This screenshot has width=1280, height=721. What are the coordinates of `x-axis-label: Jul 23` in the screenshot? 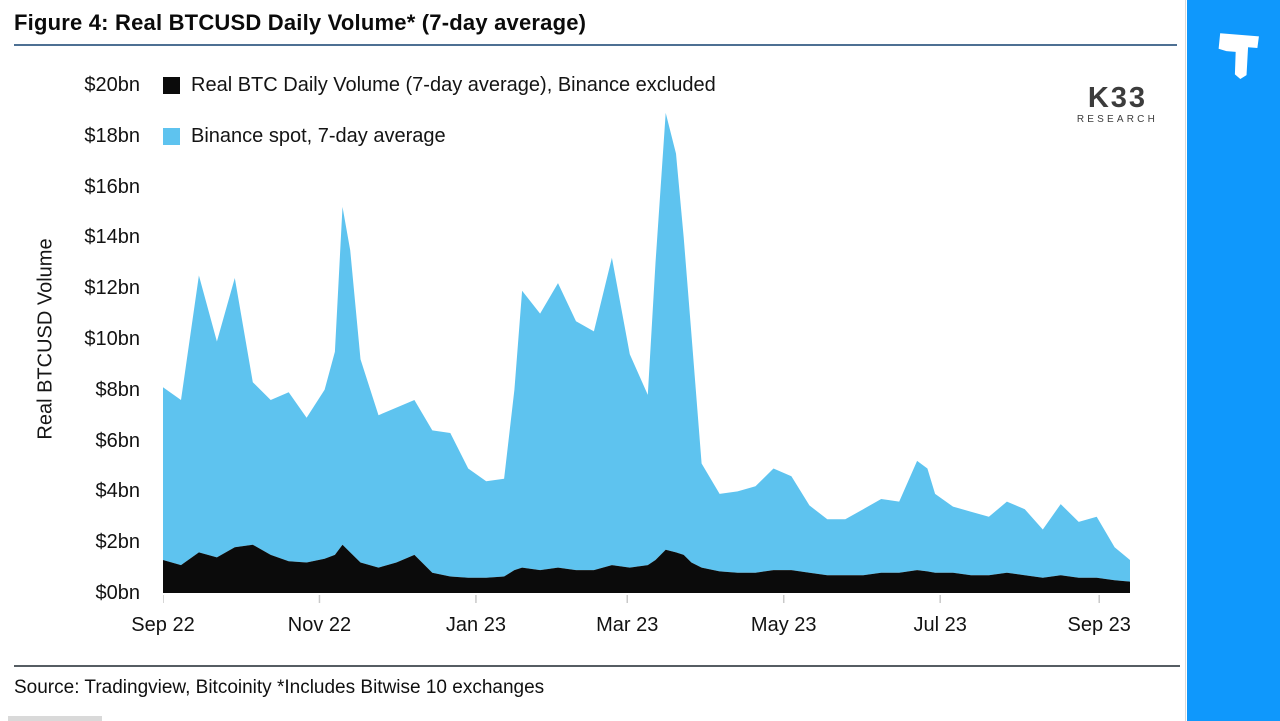 It's located at (940, 625).